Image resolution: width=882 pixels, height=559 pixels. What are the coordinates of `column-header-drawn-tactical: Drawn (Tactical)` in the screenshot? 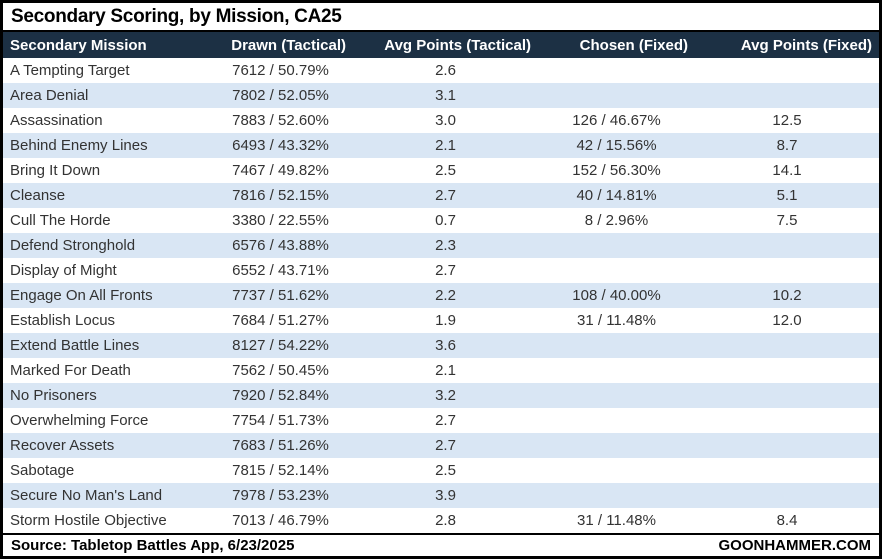 It's located at (280, 45).